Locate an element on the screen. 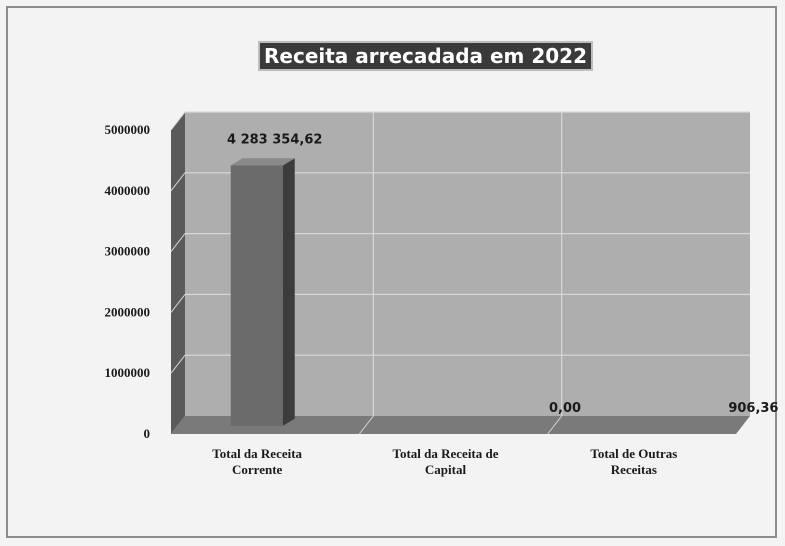 The image size is (785, 546). plot-side-wall is located at coordinates (178, 273).